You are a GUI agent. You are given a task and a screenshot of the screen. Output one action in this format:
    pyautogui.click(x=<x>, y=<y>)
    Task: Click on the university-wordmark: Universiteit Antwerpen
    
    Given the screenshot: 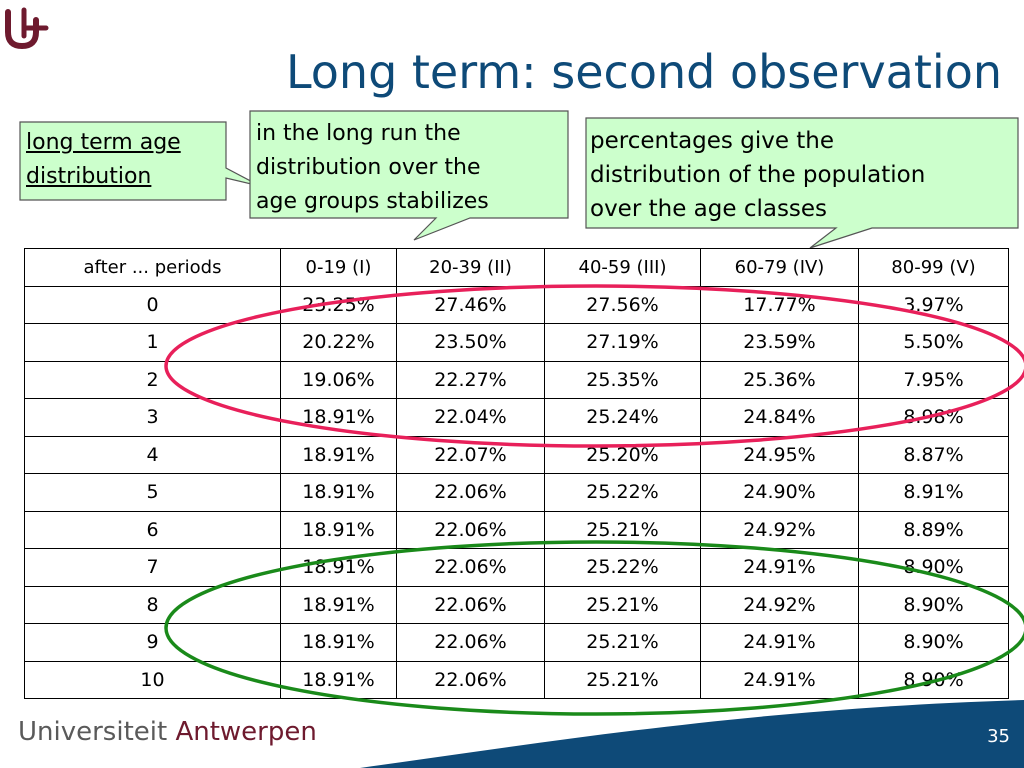 What is the action you would take?
    pyautogui.click(x=167, y=732)
    